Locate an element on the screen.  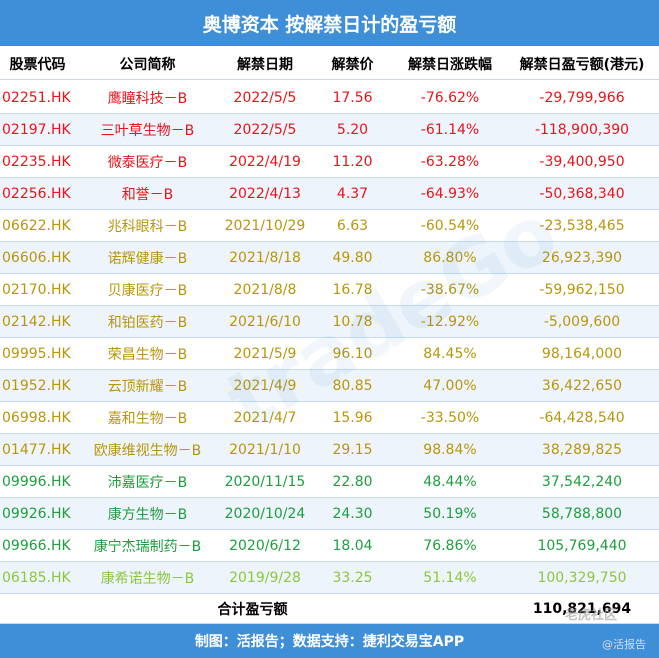
total-value: 110,821,694 is located at coordinates (582, 608).